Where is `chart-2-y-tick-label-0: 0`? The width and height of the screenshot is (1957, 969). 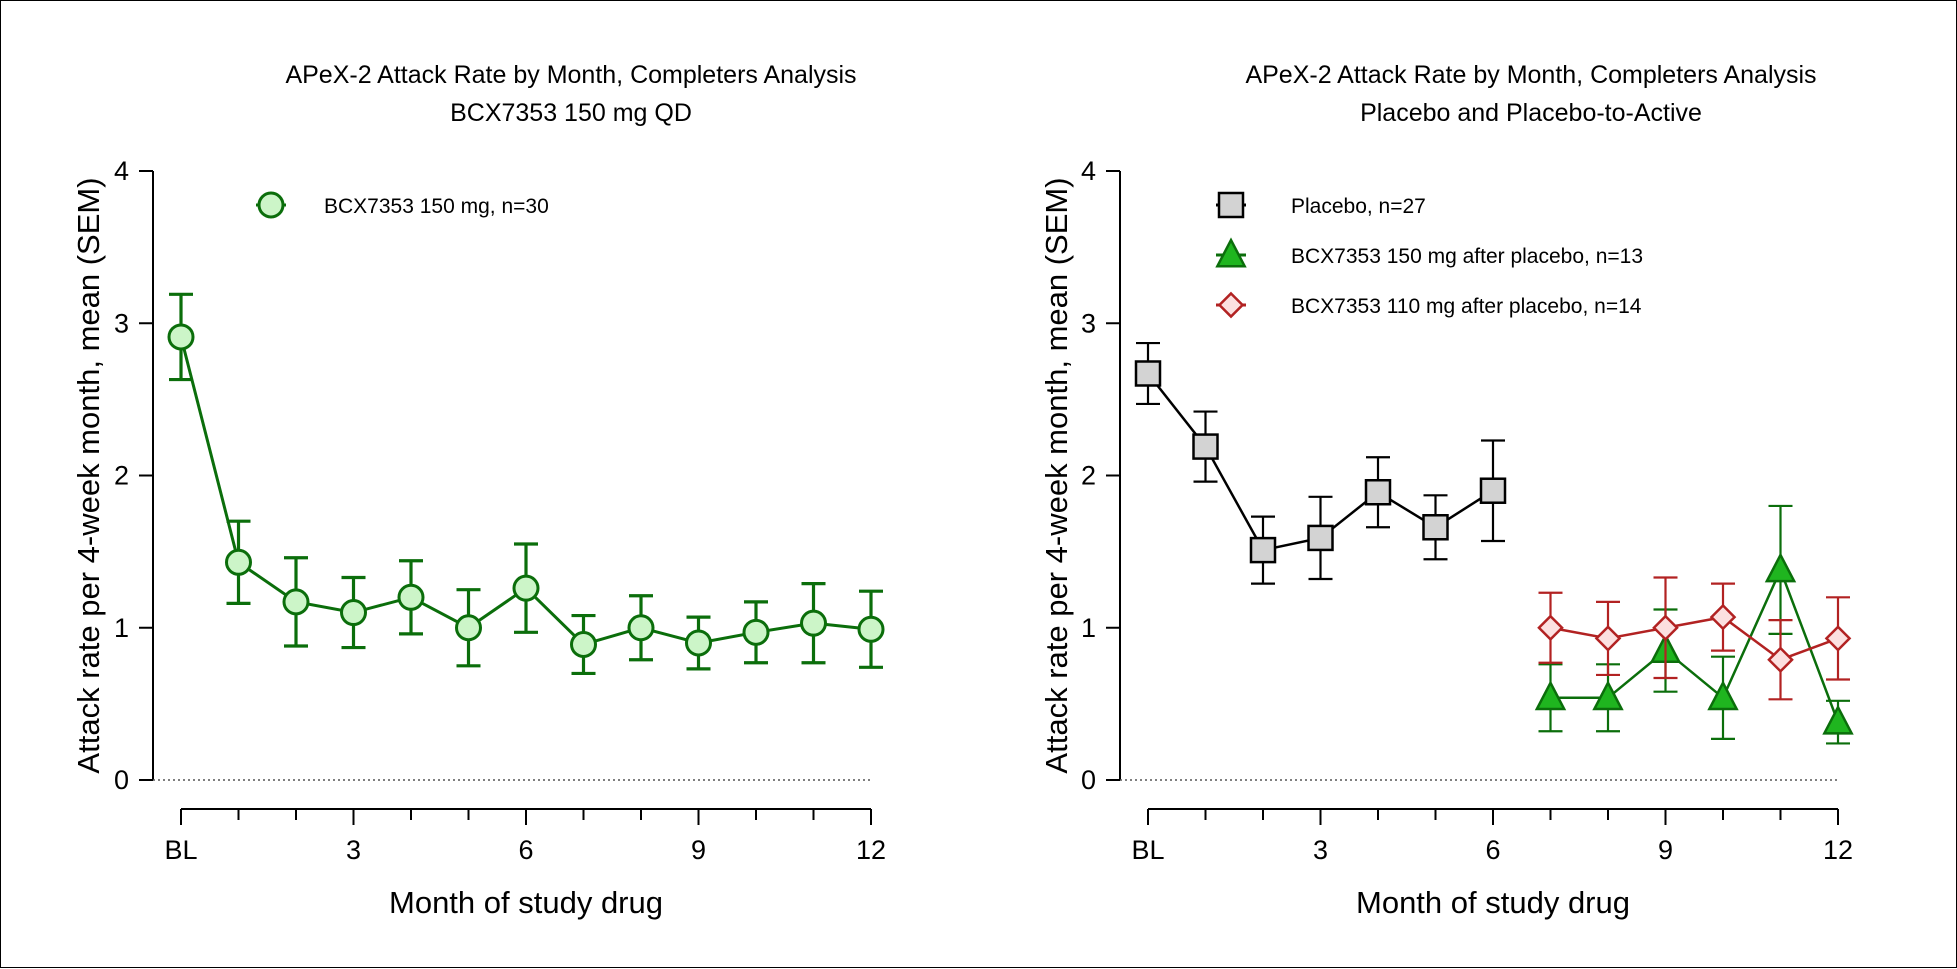 chart-2-y-tick-label-0: 0 is located at coordinates (1088, 780).